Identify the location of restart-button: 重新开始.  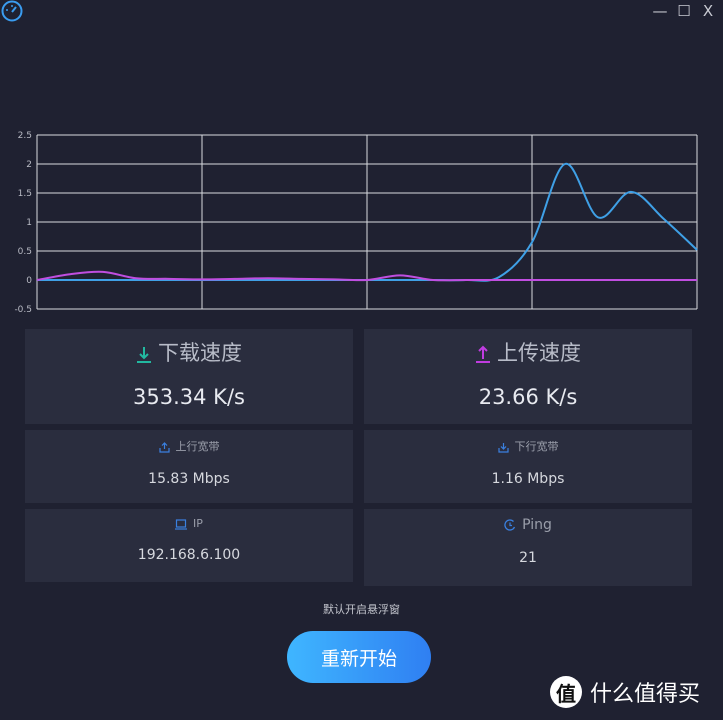
(359, 657).